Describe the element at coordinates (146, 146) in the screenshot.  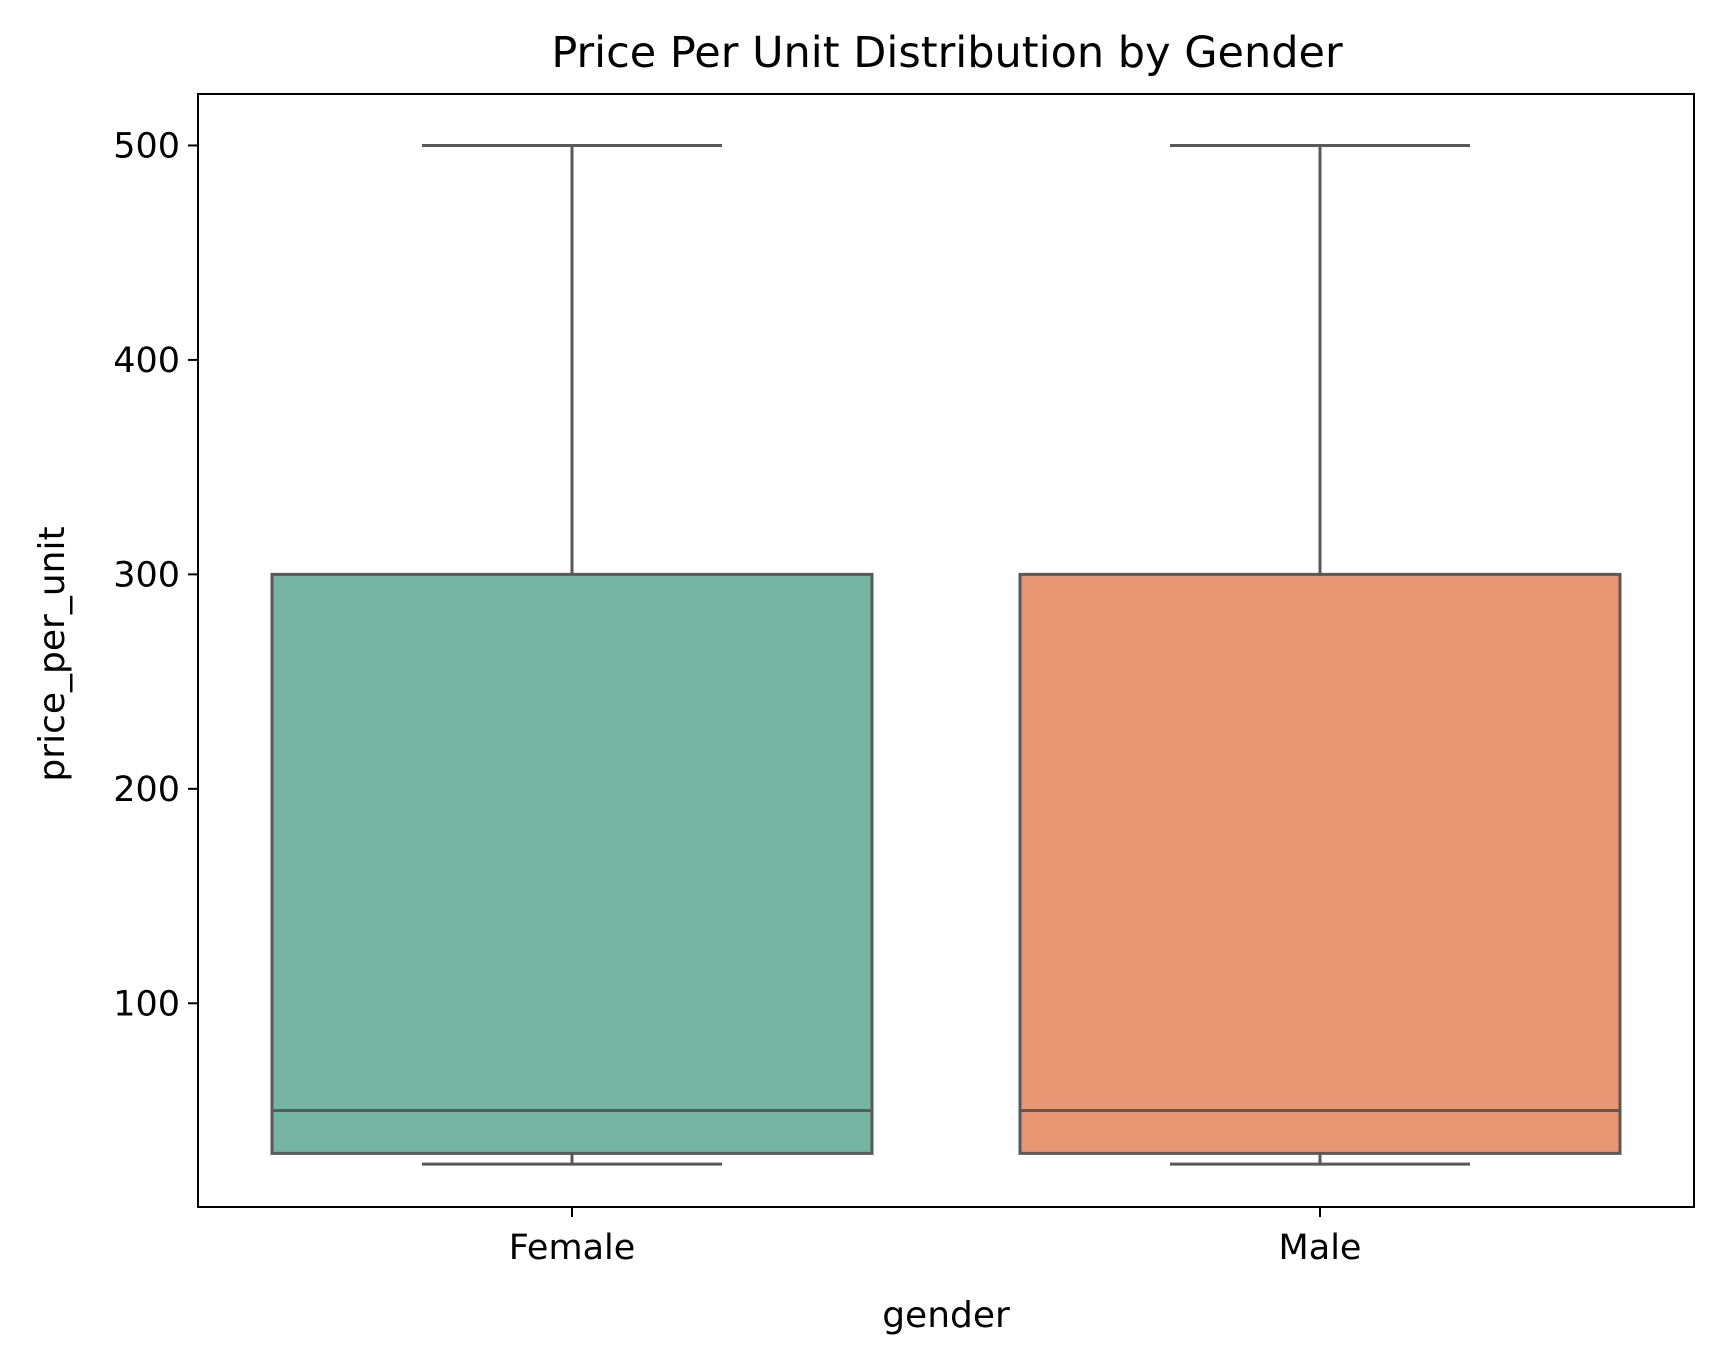
I see `y-tick-label-500: 500` at that location.